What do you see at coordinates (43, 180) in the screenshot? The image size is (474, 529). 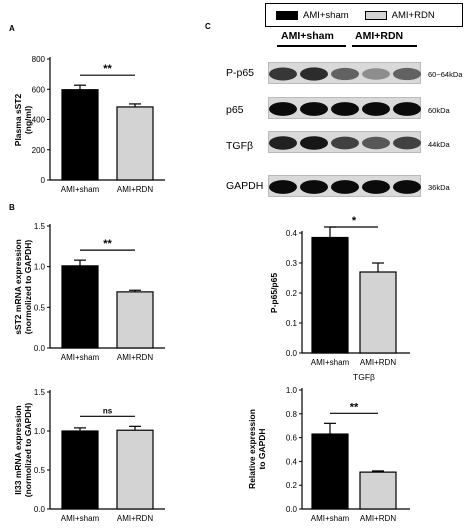 I see `y-tick-label: 0` at bounding box center [43, 180].